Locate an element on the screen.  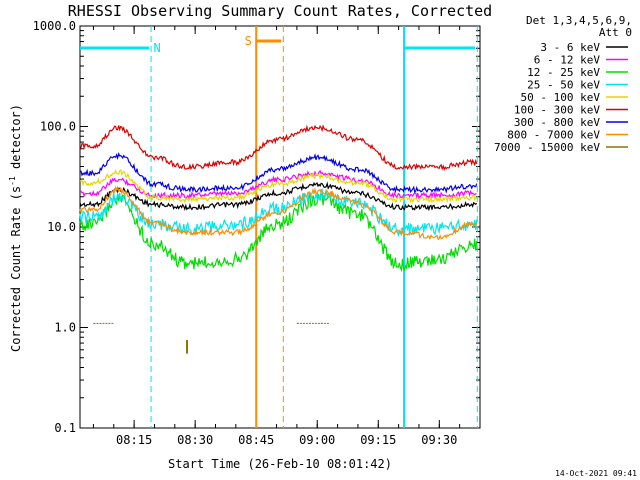
legend-entry-label: 7000 - 15000 keV is located at coordinates (547, 147).